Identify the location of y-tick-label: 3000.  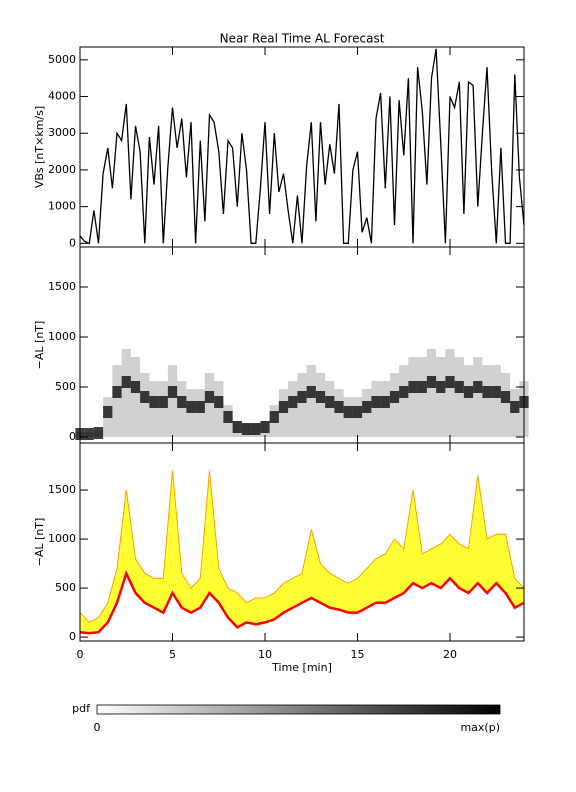
(62, 132).